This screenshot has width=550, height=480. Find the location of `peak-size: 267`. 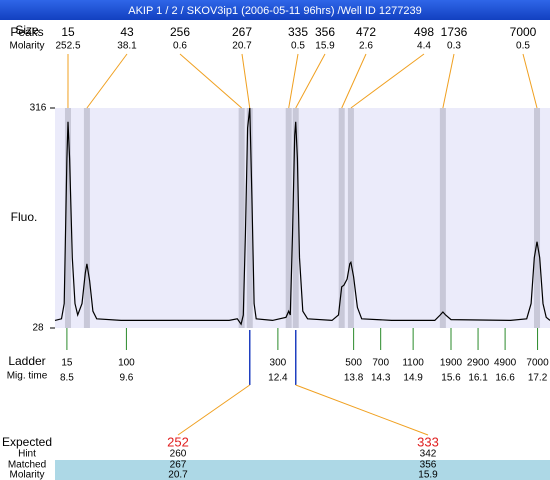

peak-size: 267 is located at coordinates (242, 32).